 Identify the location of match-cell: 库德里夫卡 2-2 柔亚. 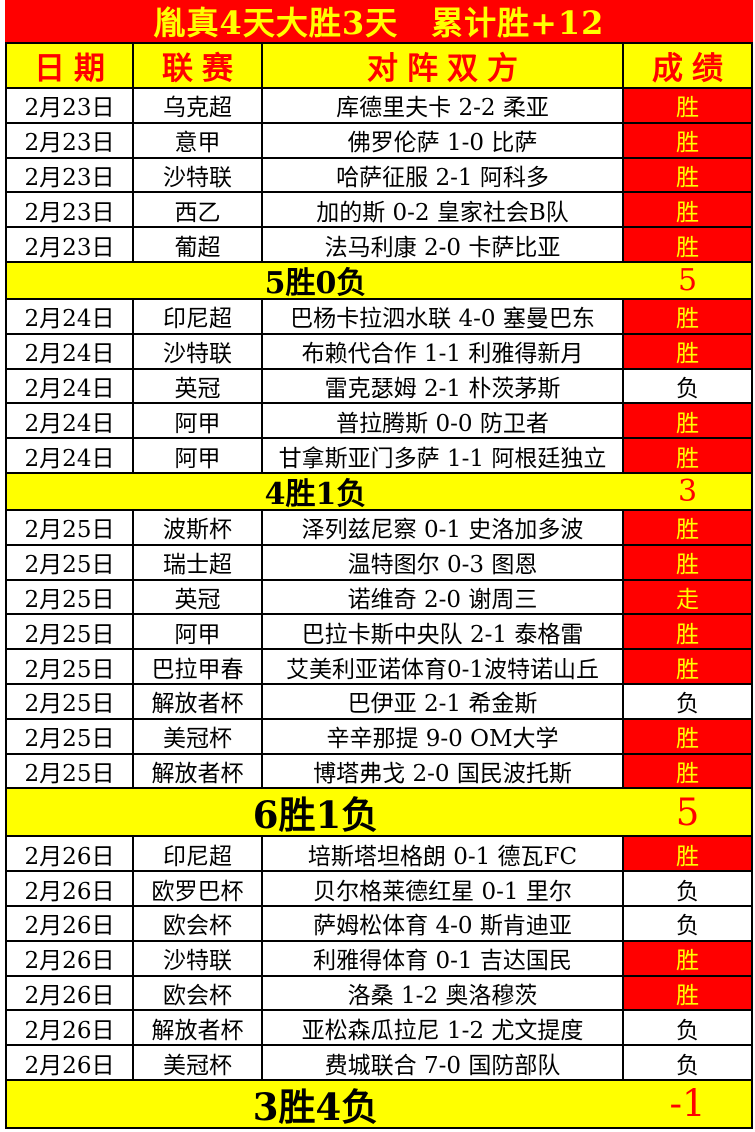
(443, 105).